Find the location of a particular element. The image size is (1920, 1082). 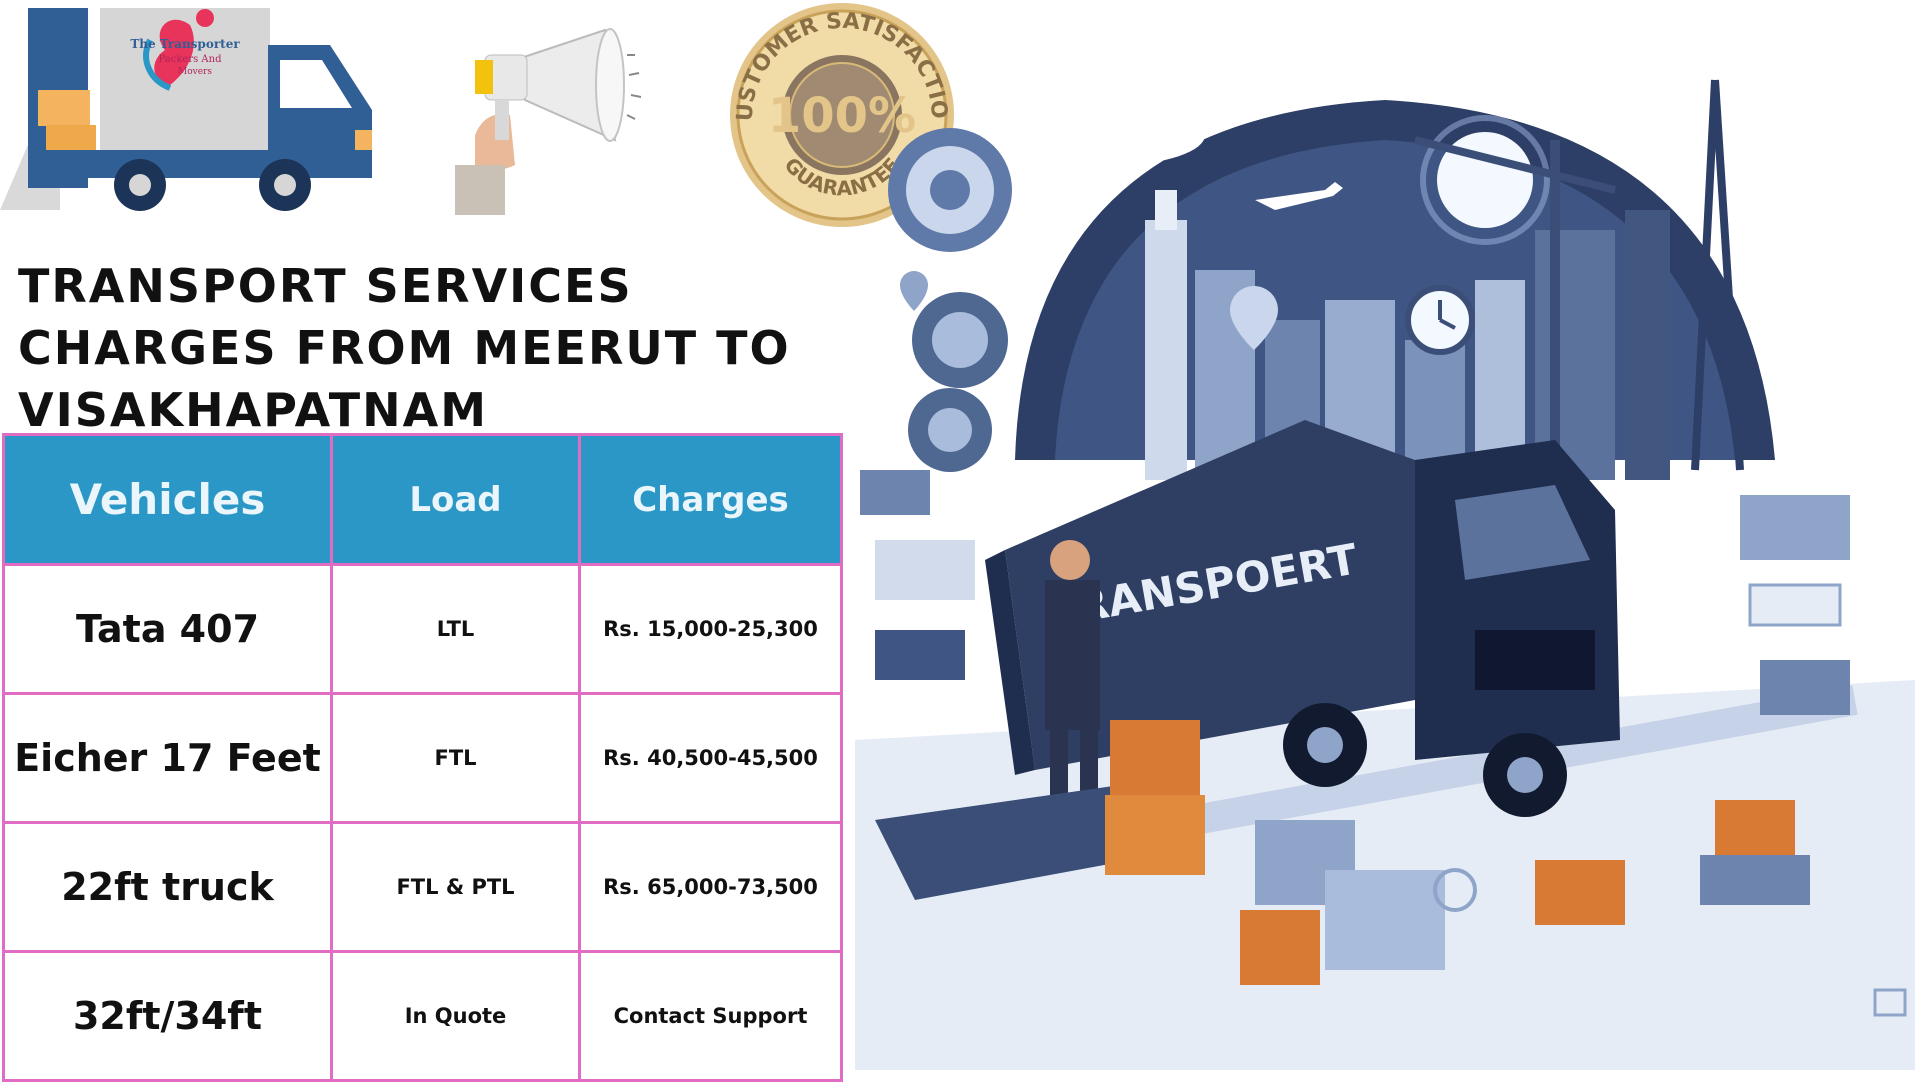

charges-cell: Rs. 65,000-73,500 is located at coordinates (710, 887).